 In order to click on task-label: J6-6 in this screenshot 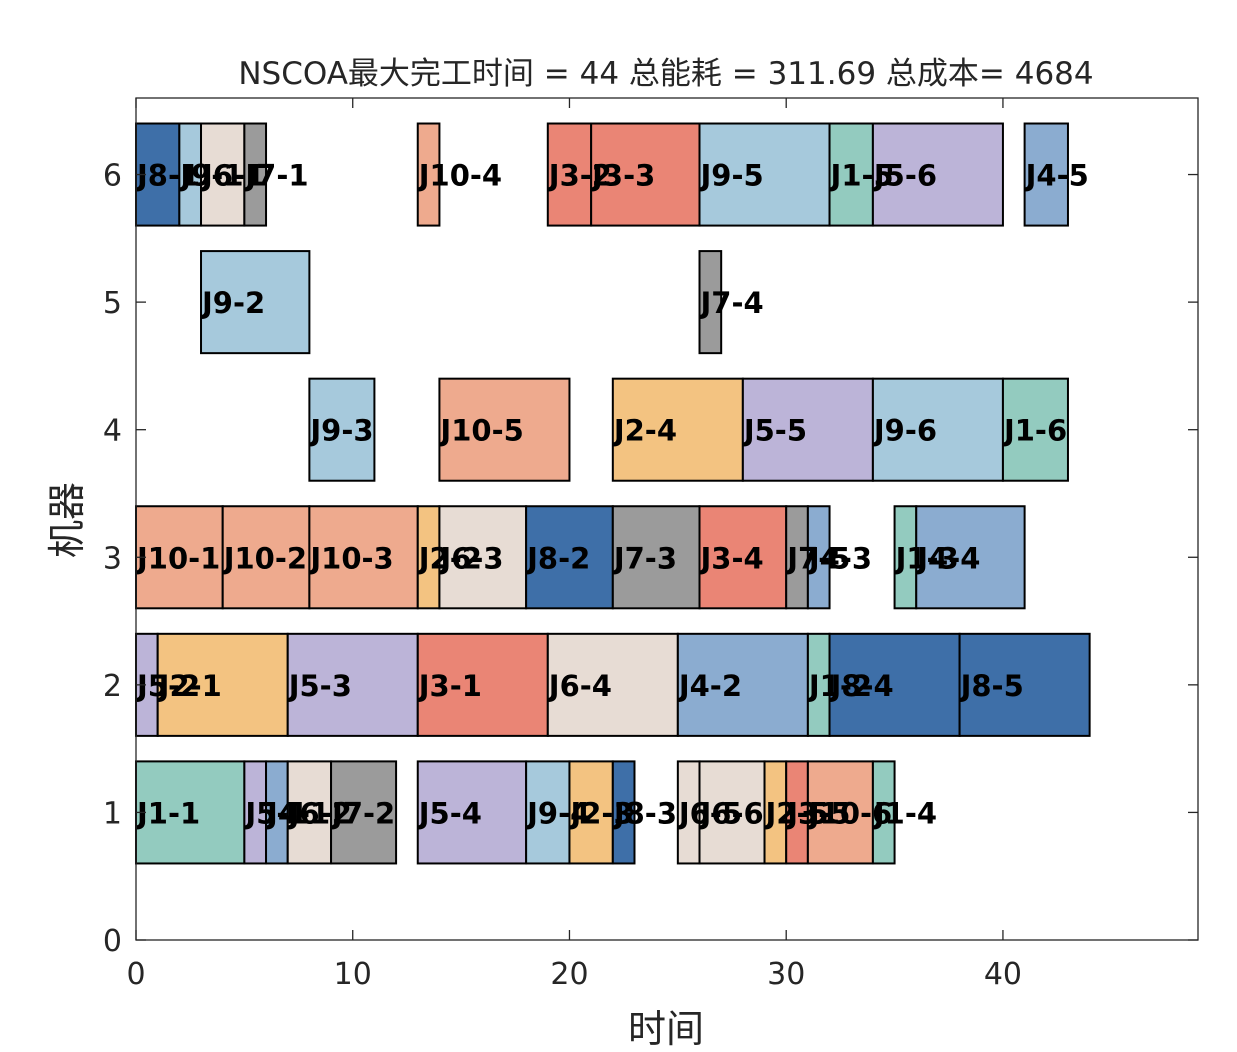, I will do `click(731, 813)`.